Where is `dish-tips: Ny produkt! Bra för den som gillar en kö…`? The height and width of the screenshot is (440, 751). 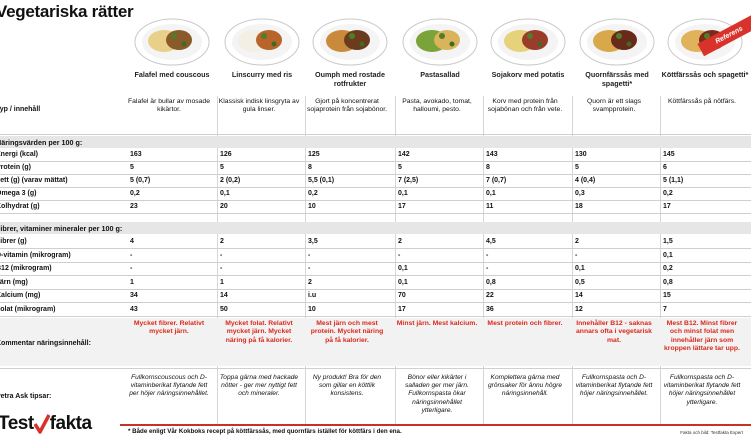 dish-tips: Ny produkt! Bra för den som gillar en kö… is located at coordinates (347, 386).